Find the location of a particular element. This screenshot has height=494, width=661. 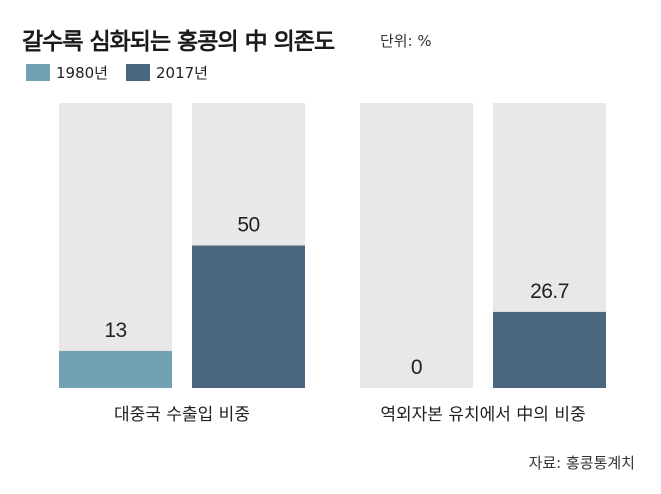

chart-title: 갈수록 심화되는 홍콩의 中 의존도 is located at coordinates (178, 42).